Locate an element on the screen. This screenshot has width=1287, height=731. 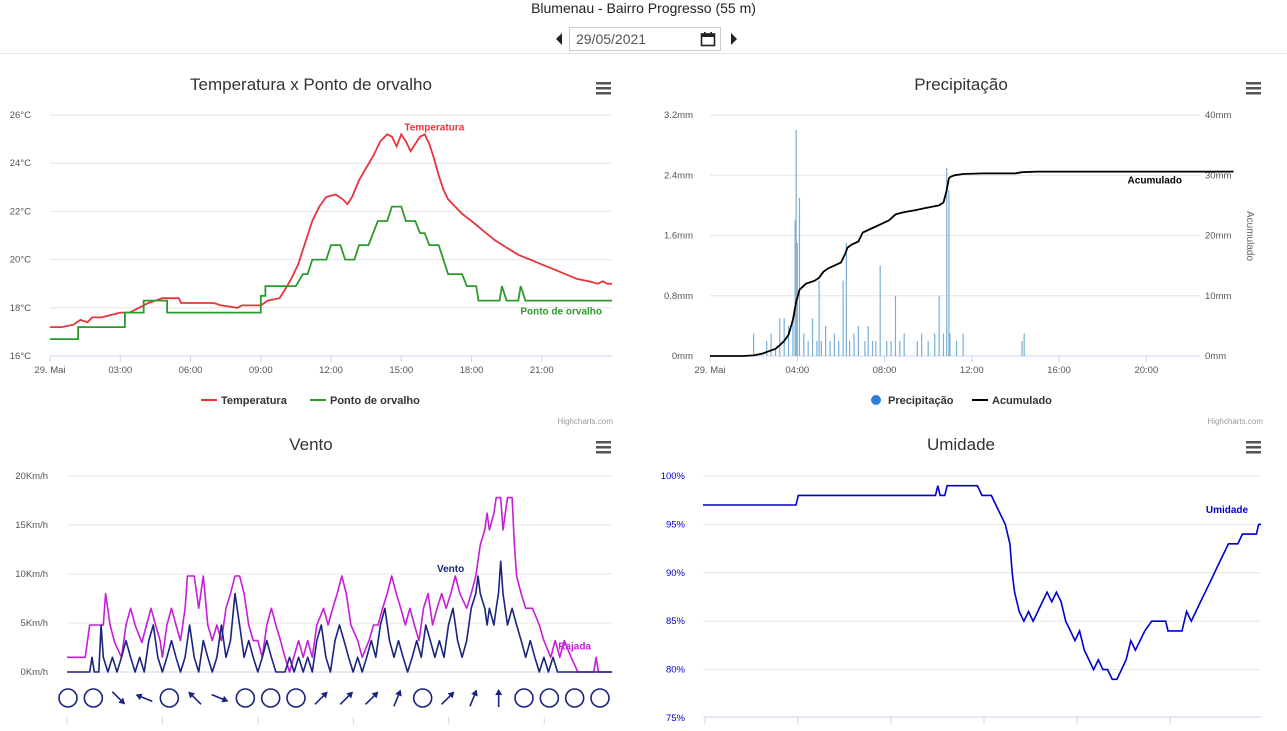
legend-item-ponto-de-orvalho: Ponto de orvalho is located at coordinates (365, 401).